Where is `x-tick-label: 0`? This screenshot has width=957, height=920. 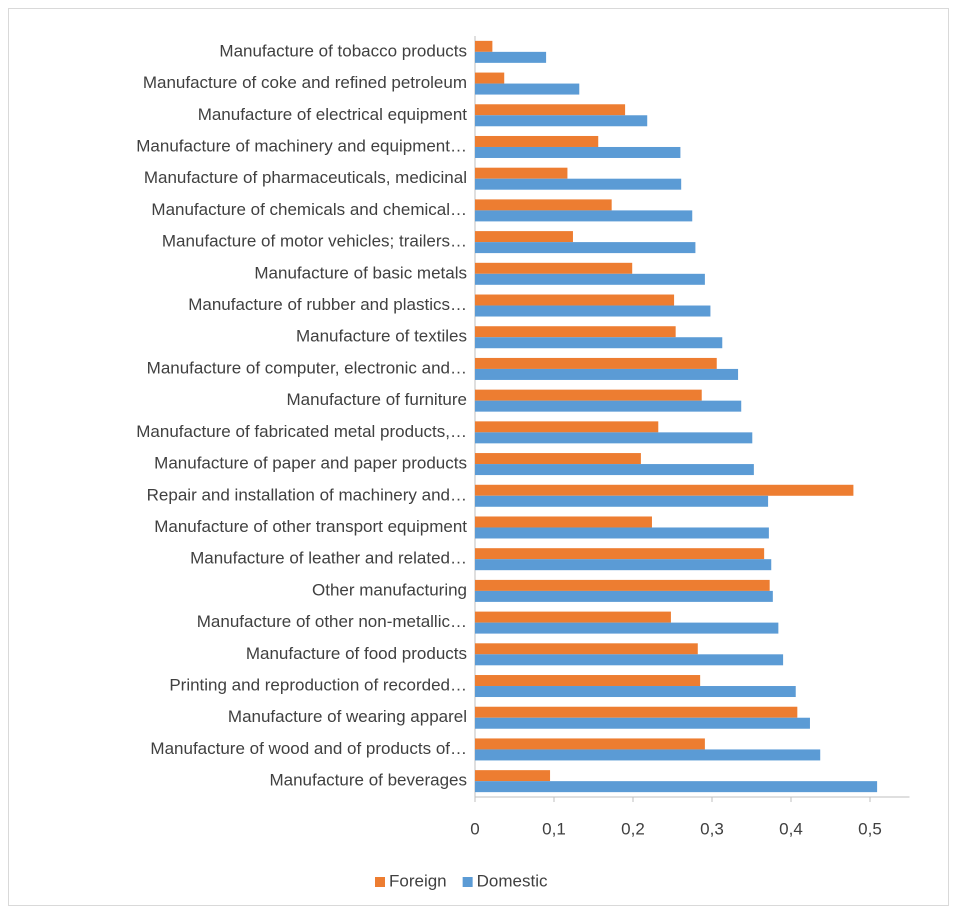
x-tick-label: 0 is located at coordinates (474, 828).